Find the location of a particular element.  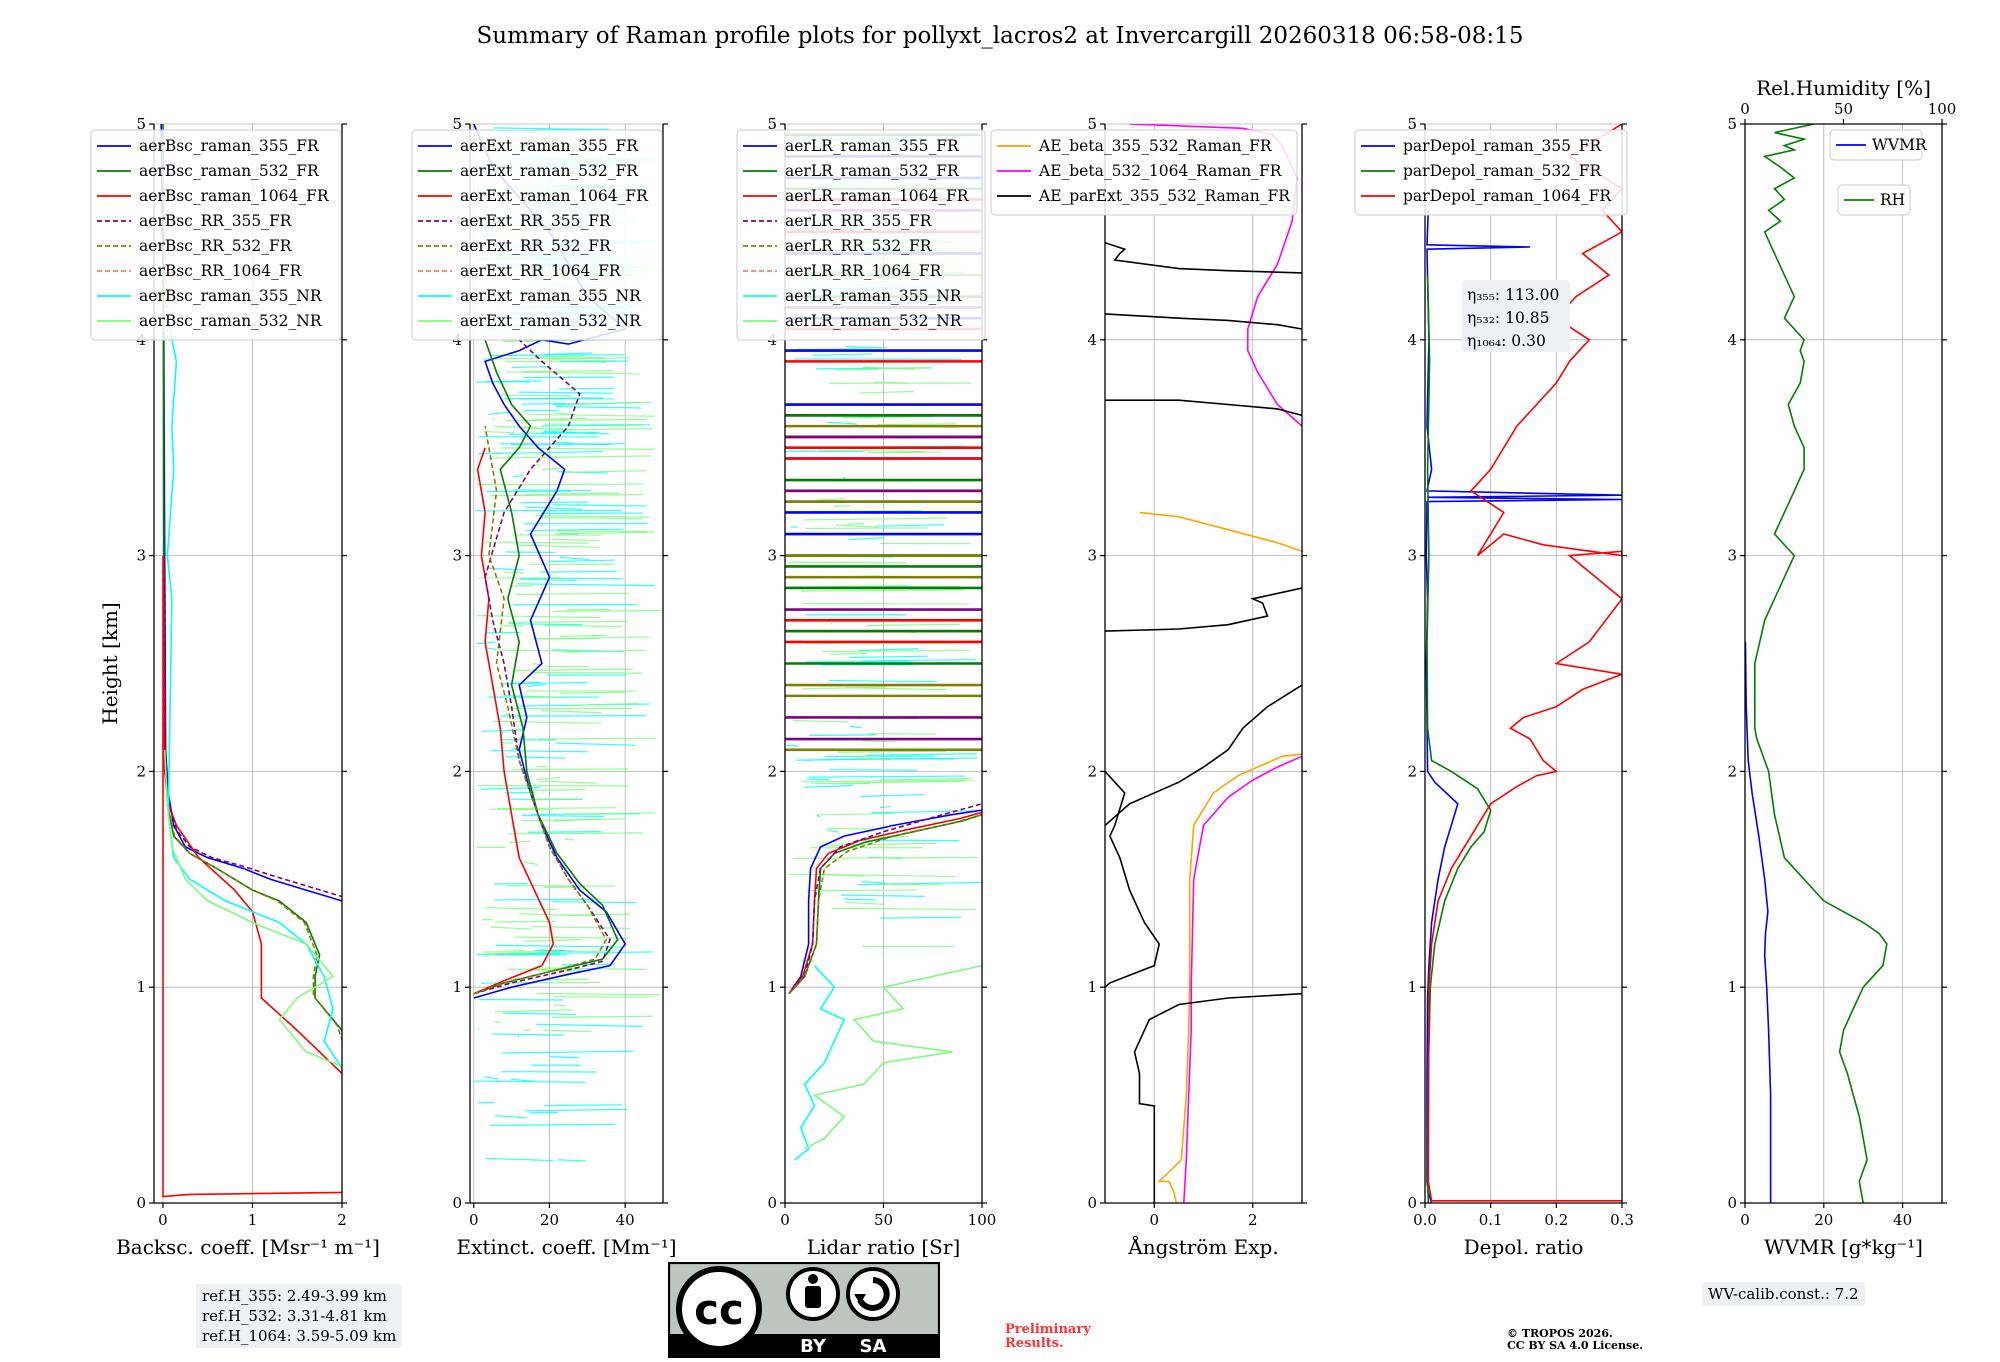

legend-label: aerLR_RR_355_FR is located at coordinates (859, 221).